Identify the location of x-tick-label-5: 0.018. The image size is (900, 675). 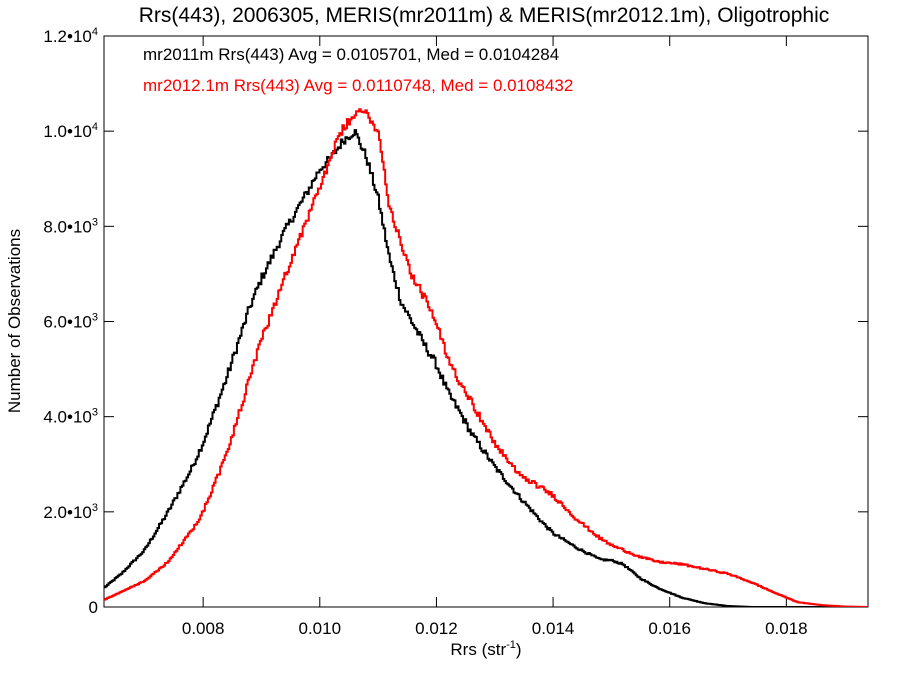
(786, 628).